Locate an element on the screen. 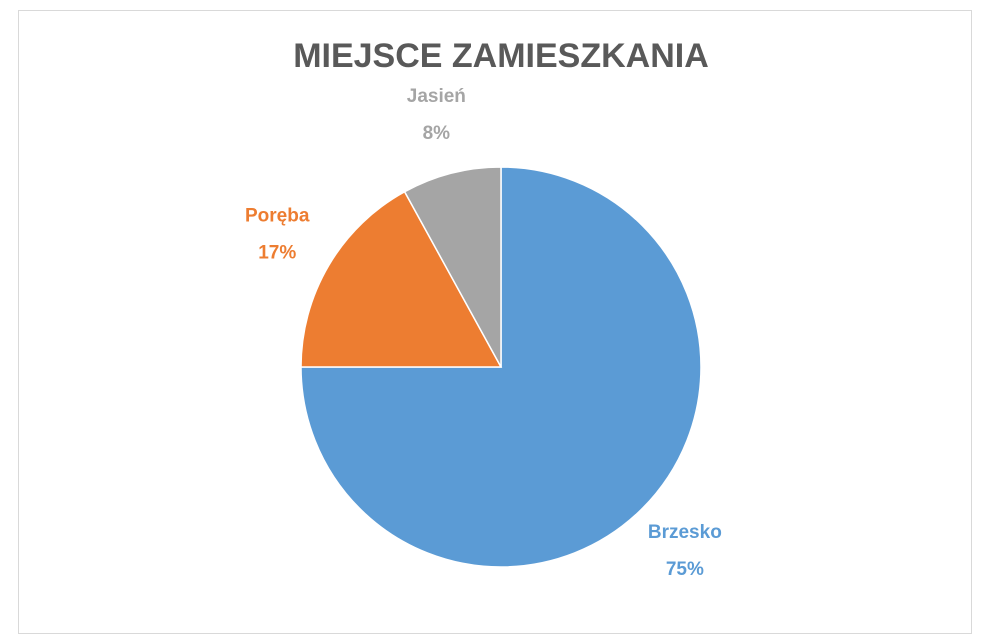 The image size is (990, 644). slice-category-label: Poręba is located at coordinates (277, 216).